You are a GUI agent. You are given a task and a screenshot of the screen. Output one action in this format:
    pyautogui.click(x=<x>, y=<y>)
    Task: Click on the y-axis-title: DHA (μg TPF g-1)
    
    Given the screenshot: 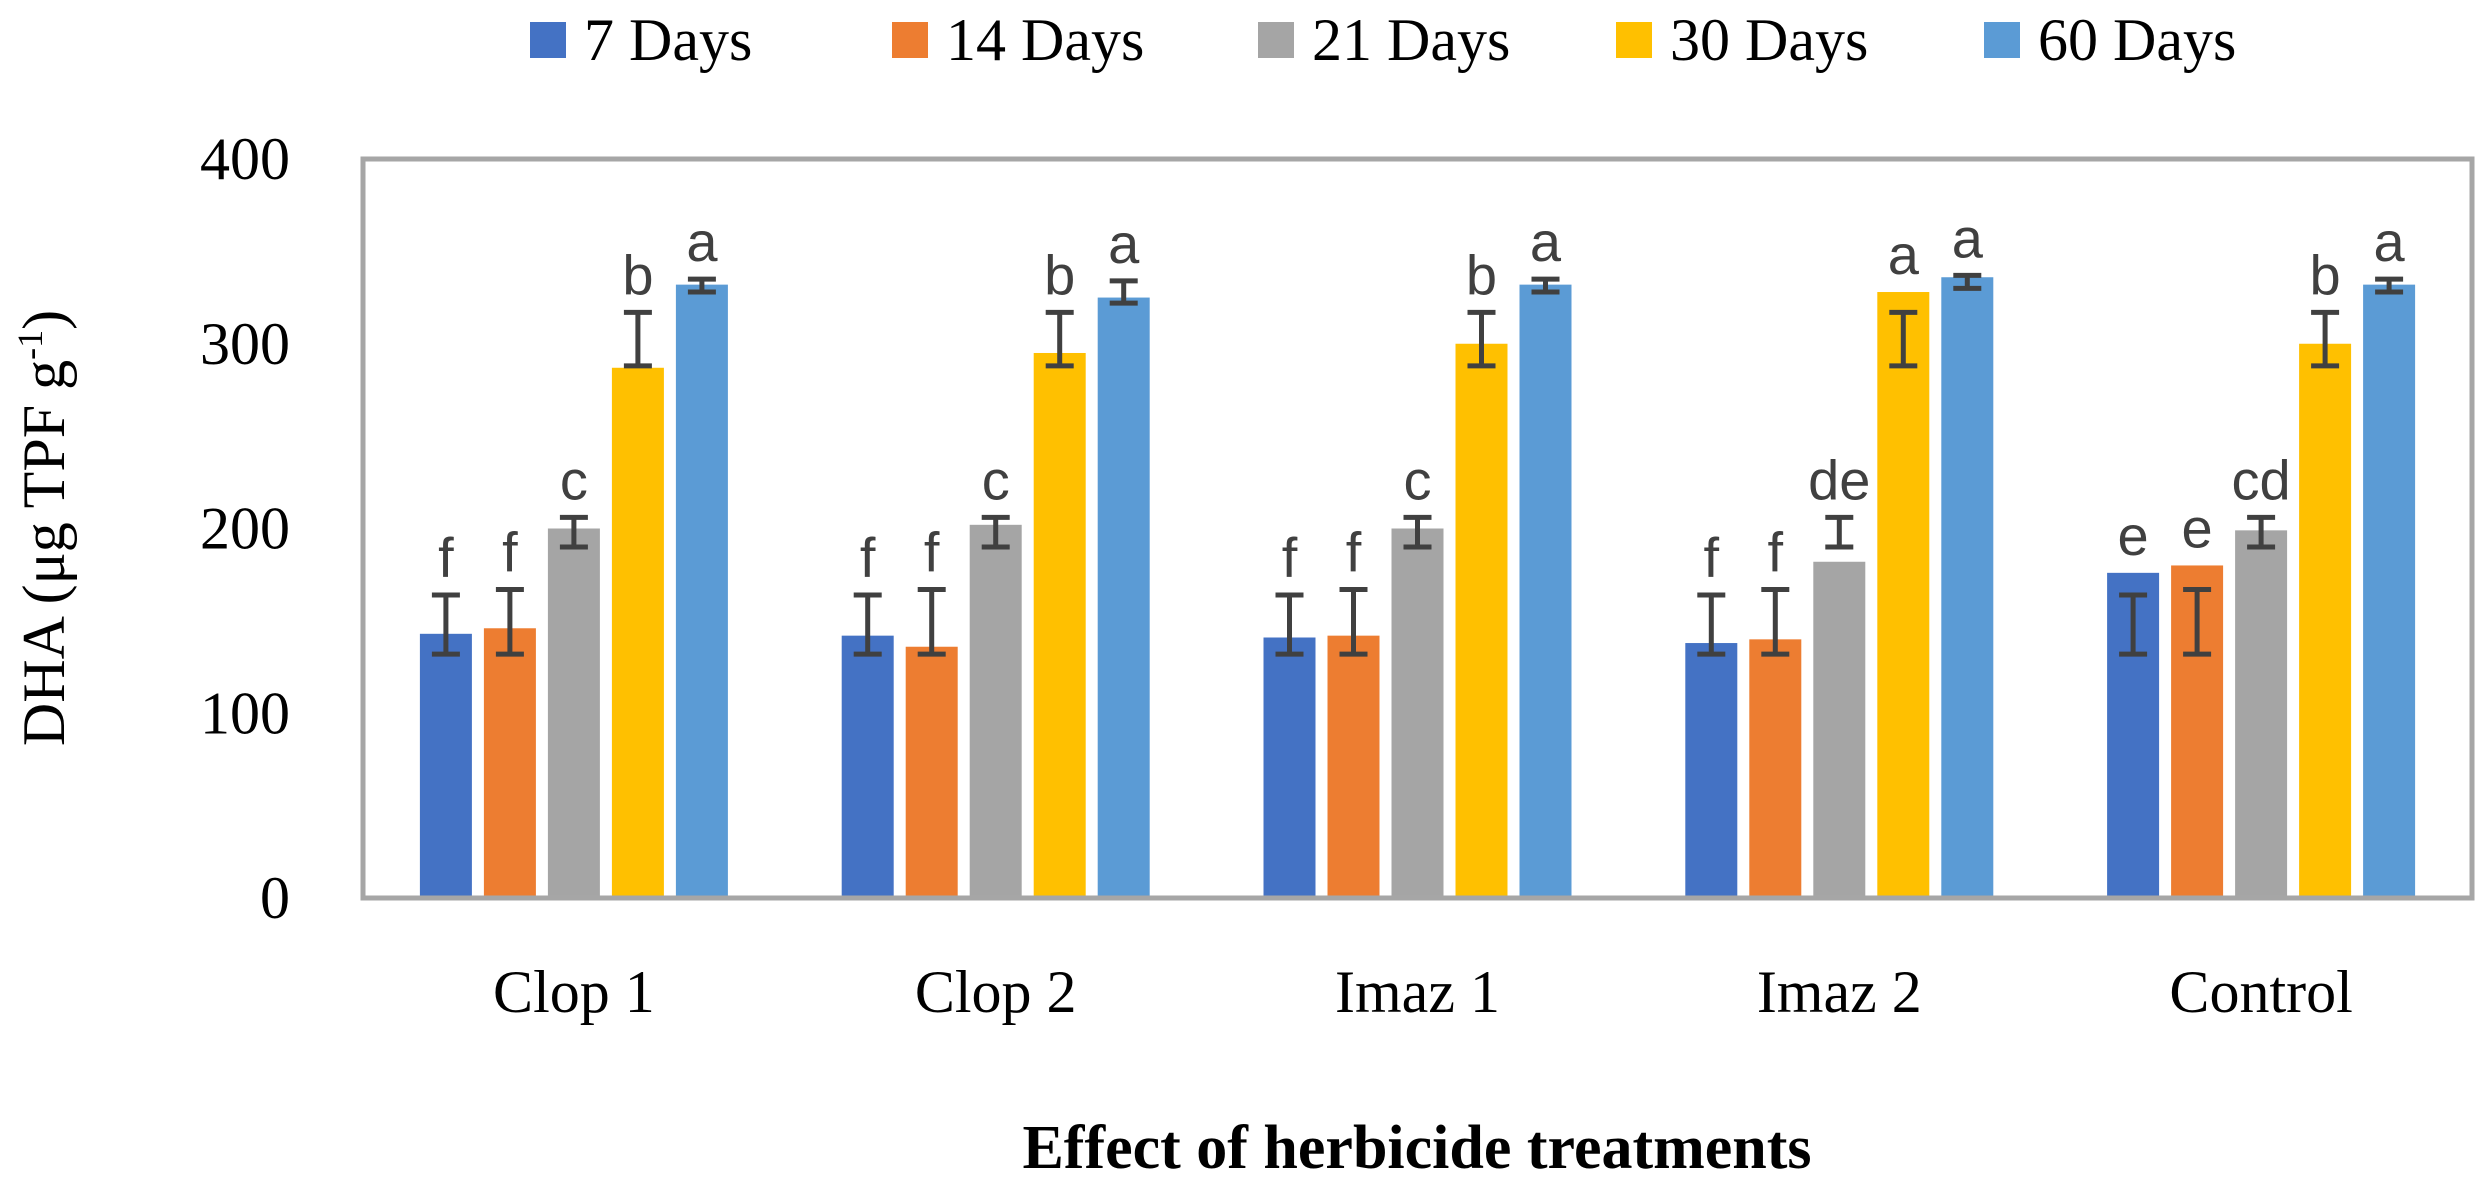 What is the action you would take?
    pyautogui.click(x=43, y=528)
    